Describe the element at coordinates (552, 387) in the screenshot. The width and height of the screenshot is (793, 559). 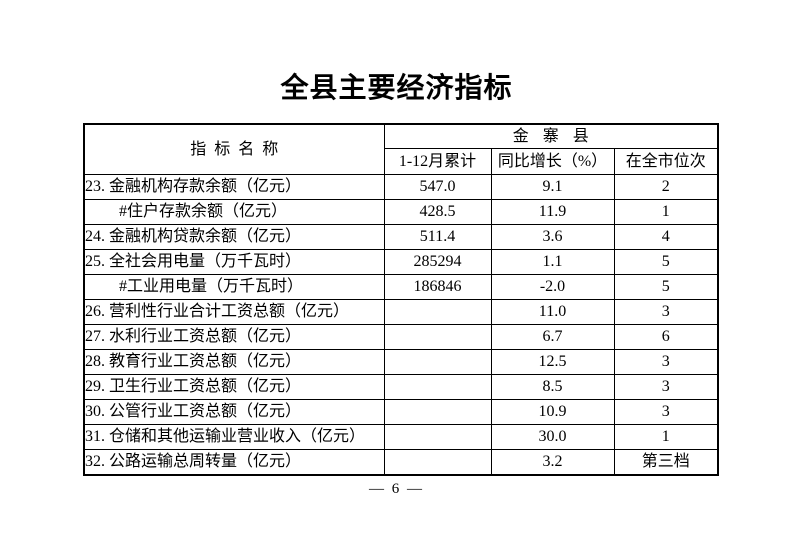
I see `growth-cell: 8.5` at that location.